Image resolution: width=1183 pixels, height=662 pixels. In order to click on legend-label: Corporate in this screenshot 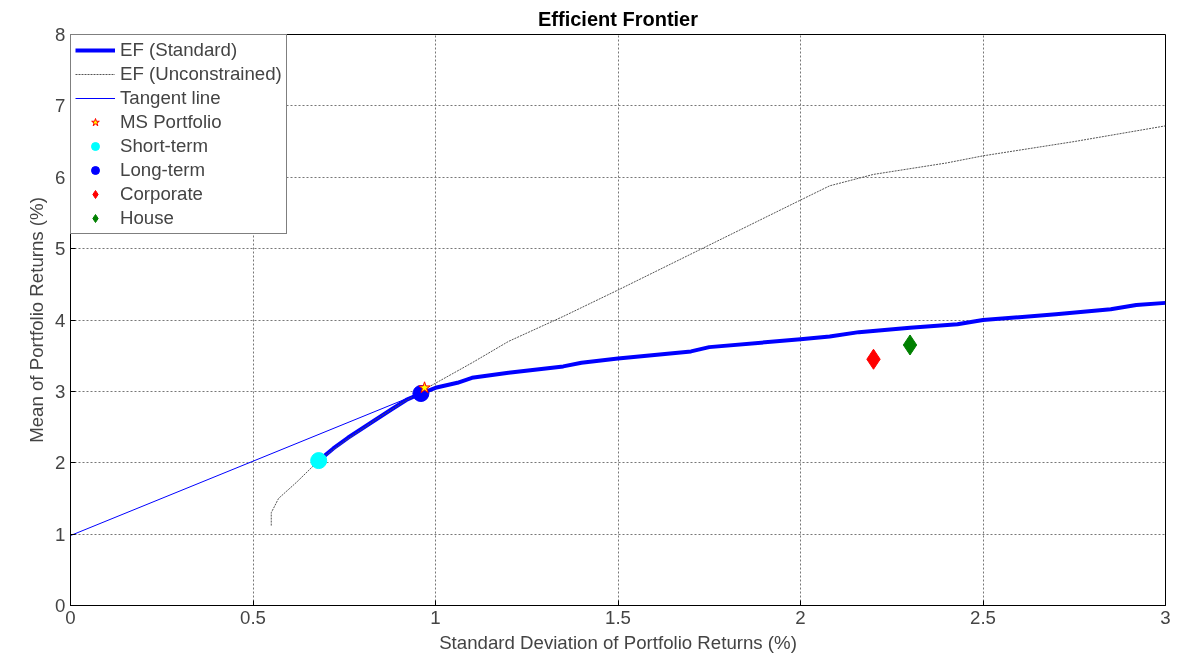, I will do `click(161, 194)`.